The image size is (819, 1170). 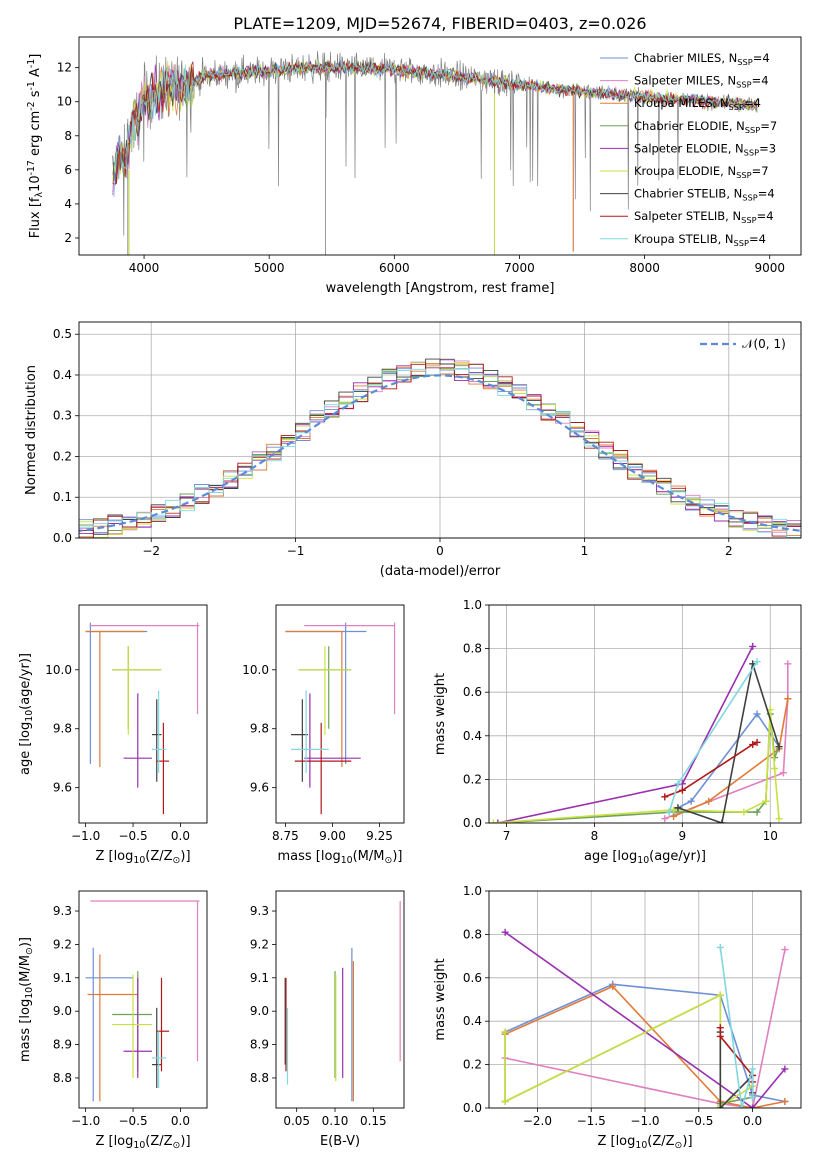 I want to click on mass-vs-extinction-panel: 0.05 0.10 0.15 8.8 8.9 9.0 9.1 9.2 9.3 E(B-V), so click(x=327, y=1019).